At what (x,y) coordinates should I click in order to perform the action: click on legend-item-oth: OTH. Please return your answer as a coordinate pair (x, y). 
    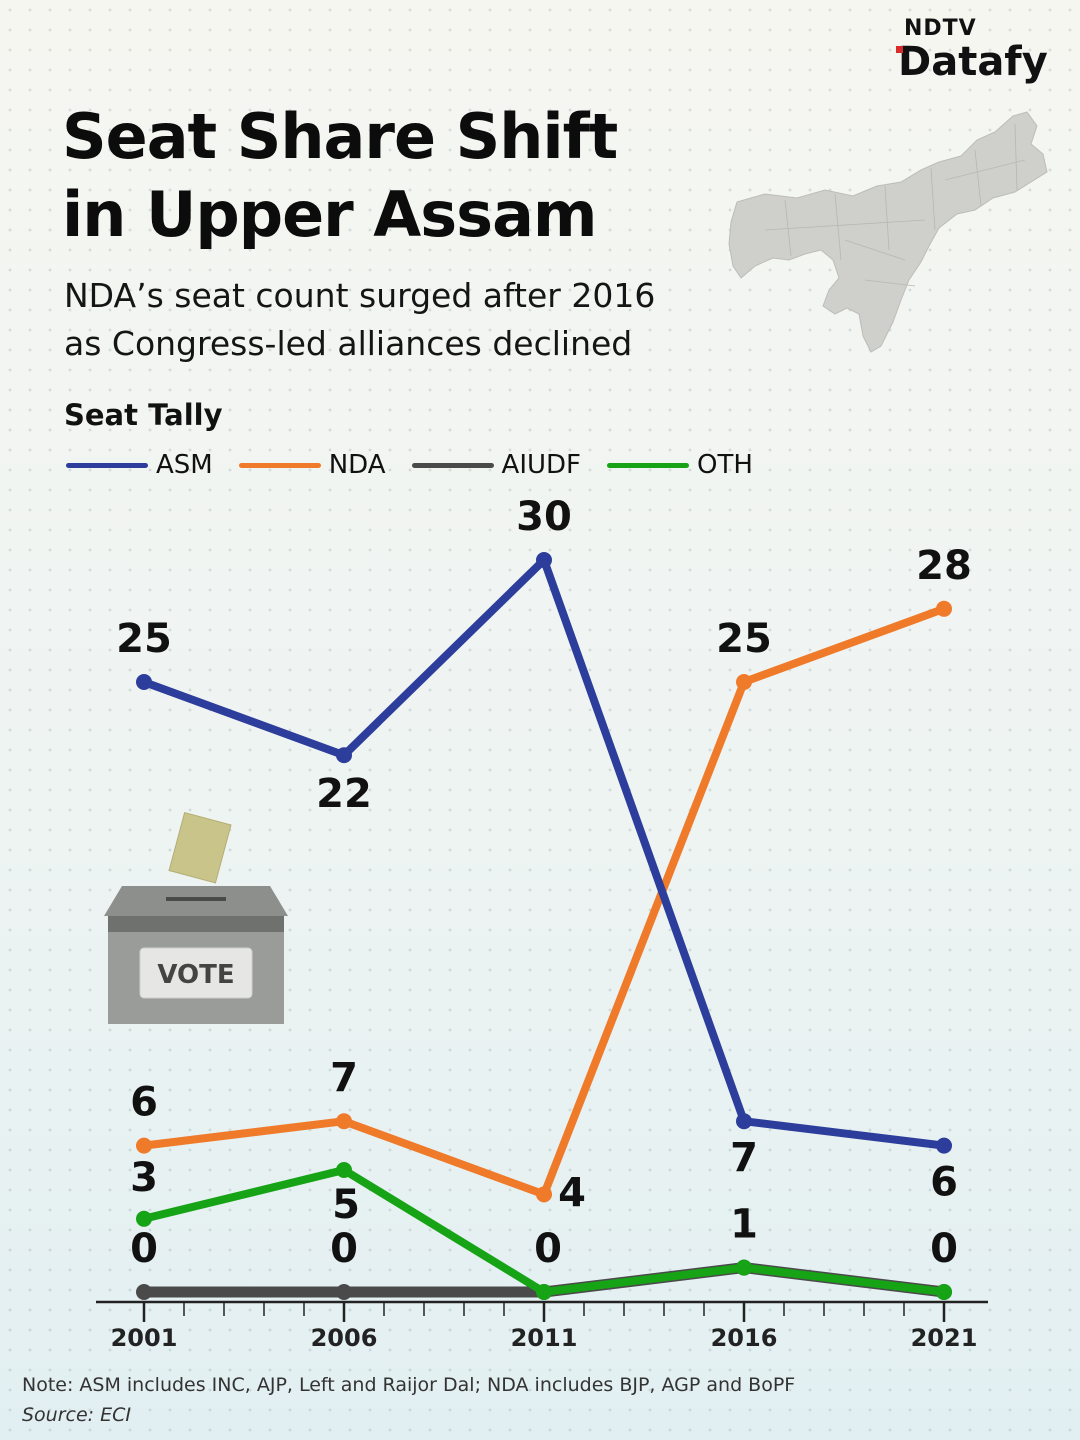
    Looking at the image, I should click on (680, 465).